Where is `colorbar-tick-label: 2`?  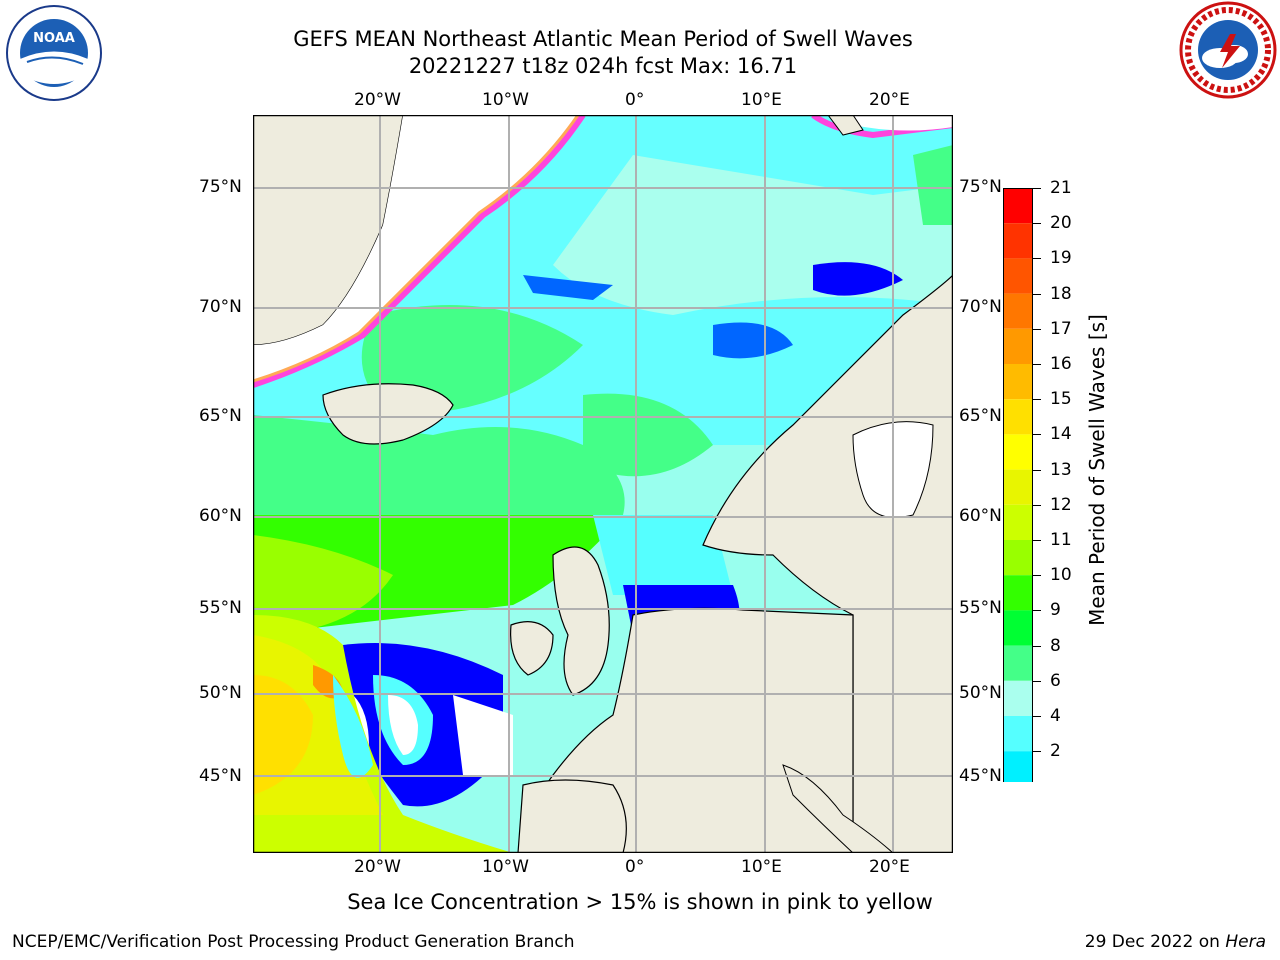 colorbar-tick-label: 2 is located at coordinates (1055, 751).